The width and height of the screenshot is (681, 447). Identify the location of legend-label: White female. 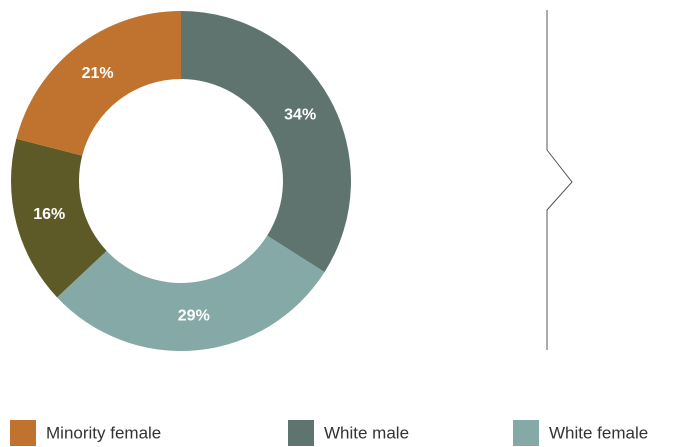
(598, 432).